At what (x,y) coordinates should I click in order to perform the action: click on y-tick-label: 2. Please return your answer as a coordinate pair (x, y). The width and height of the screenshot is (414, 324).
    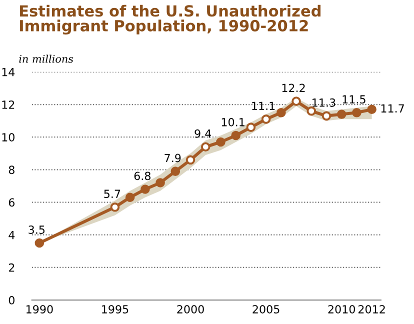
    Looking at the image, I should click on (11, 267).